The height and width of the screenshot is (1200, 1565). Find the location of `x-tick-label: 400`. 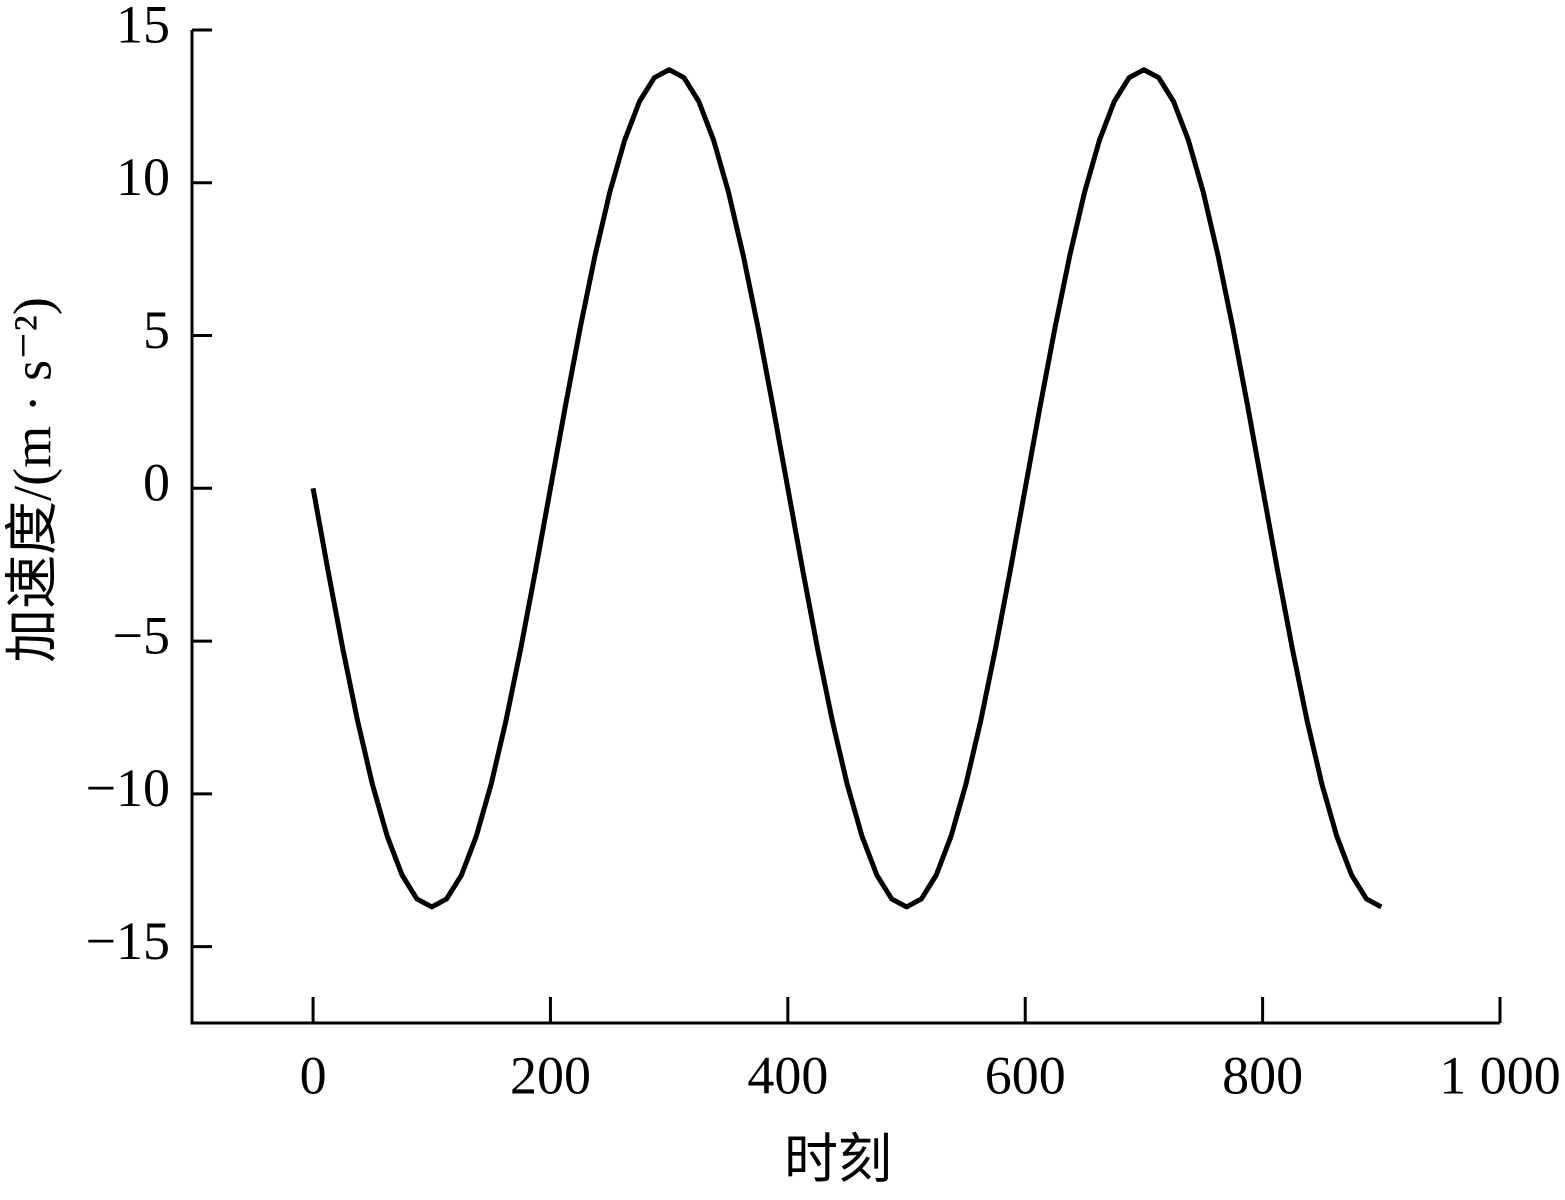

x-tick-label: 400 is located at coordinates (787, 1075).